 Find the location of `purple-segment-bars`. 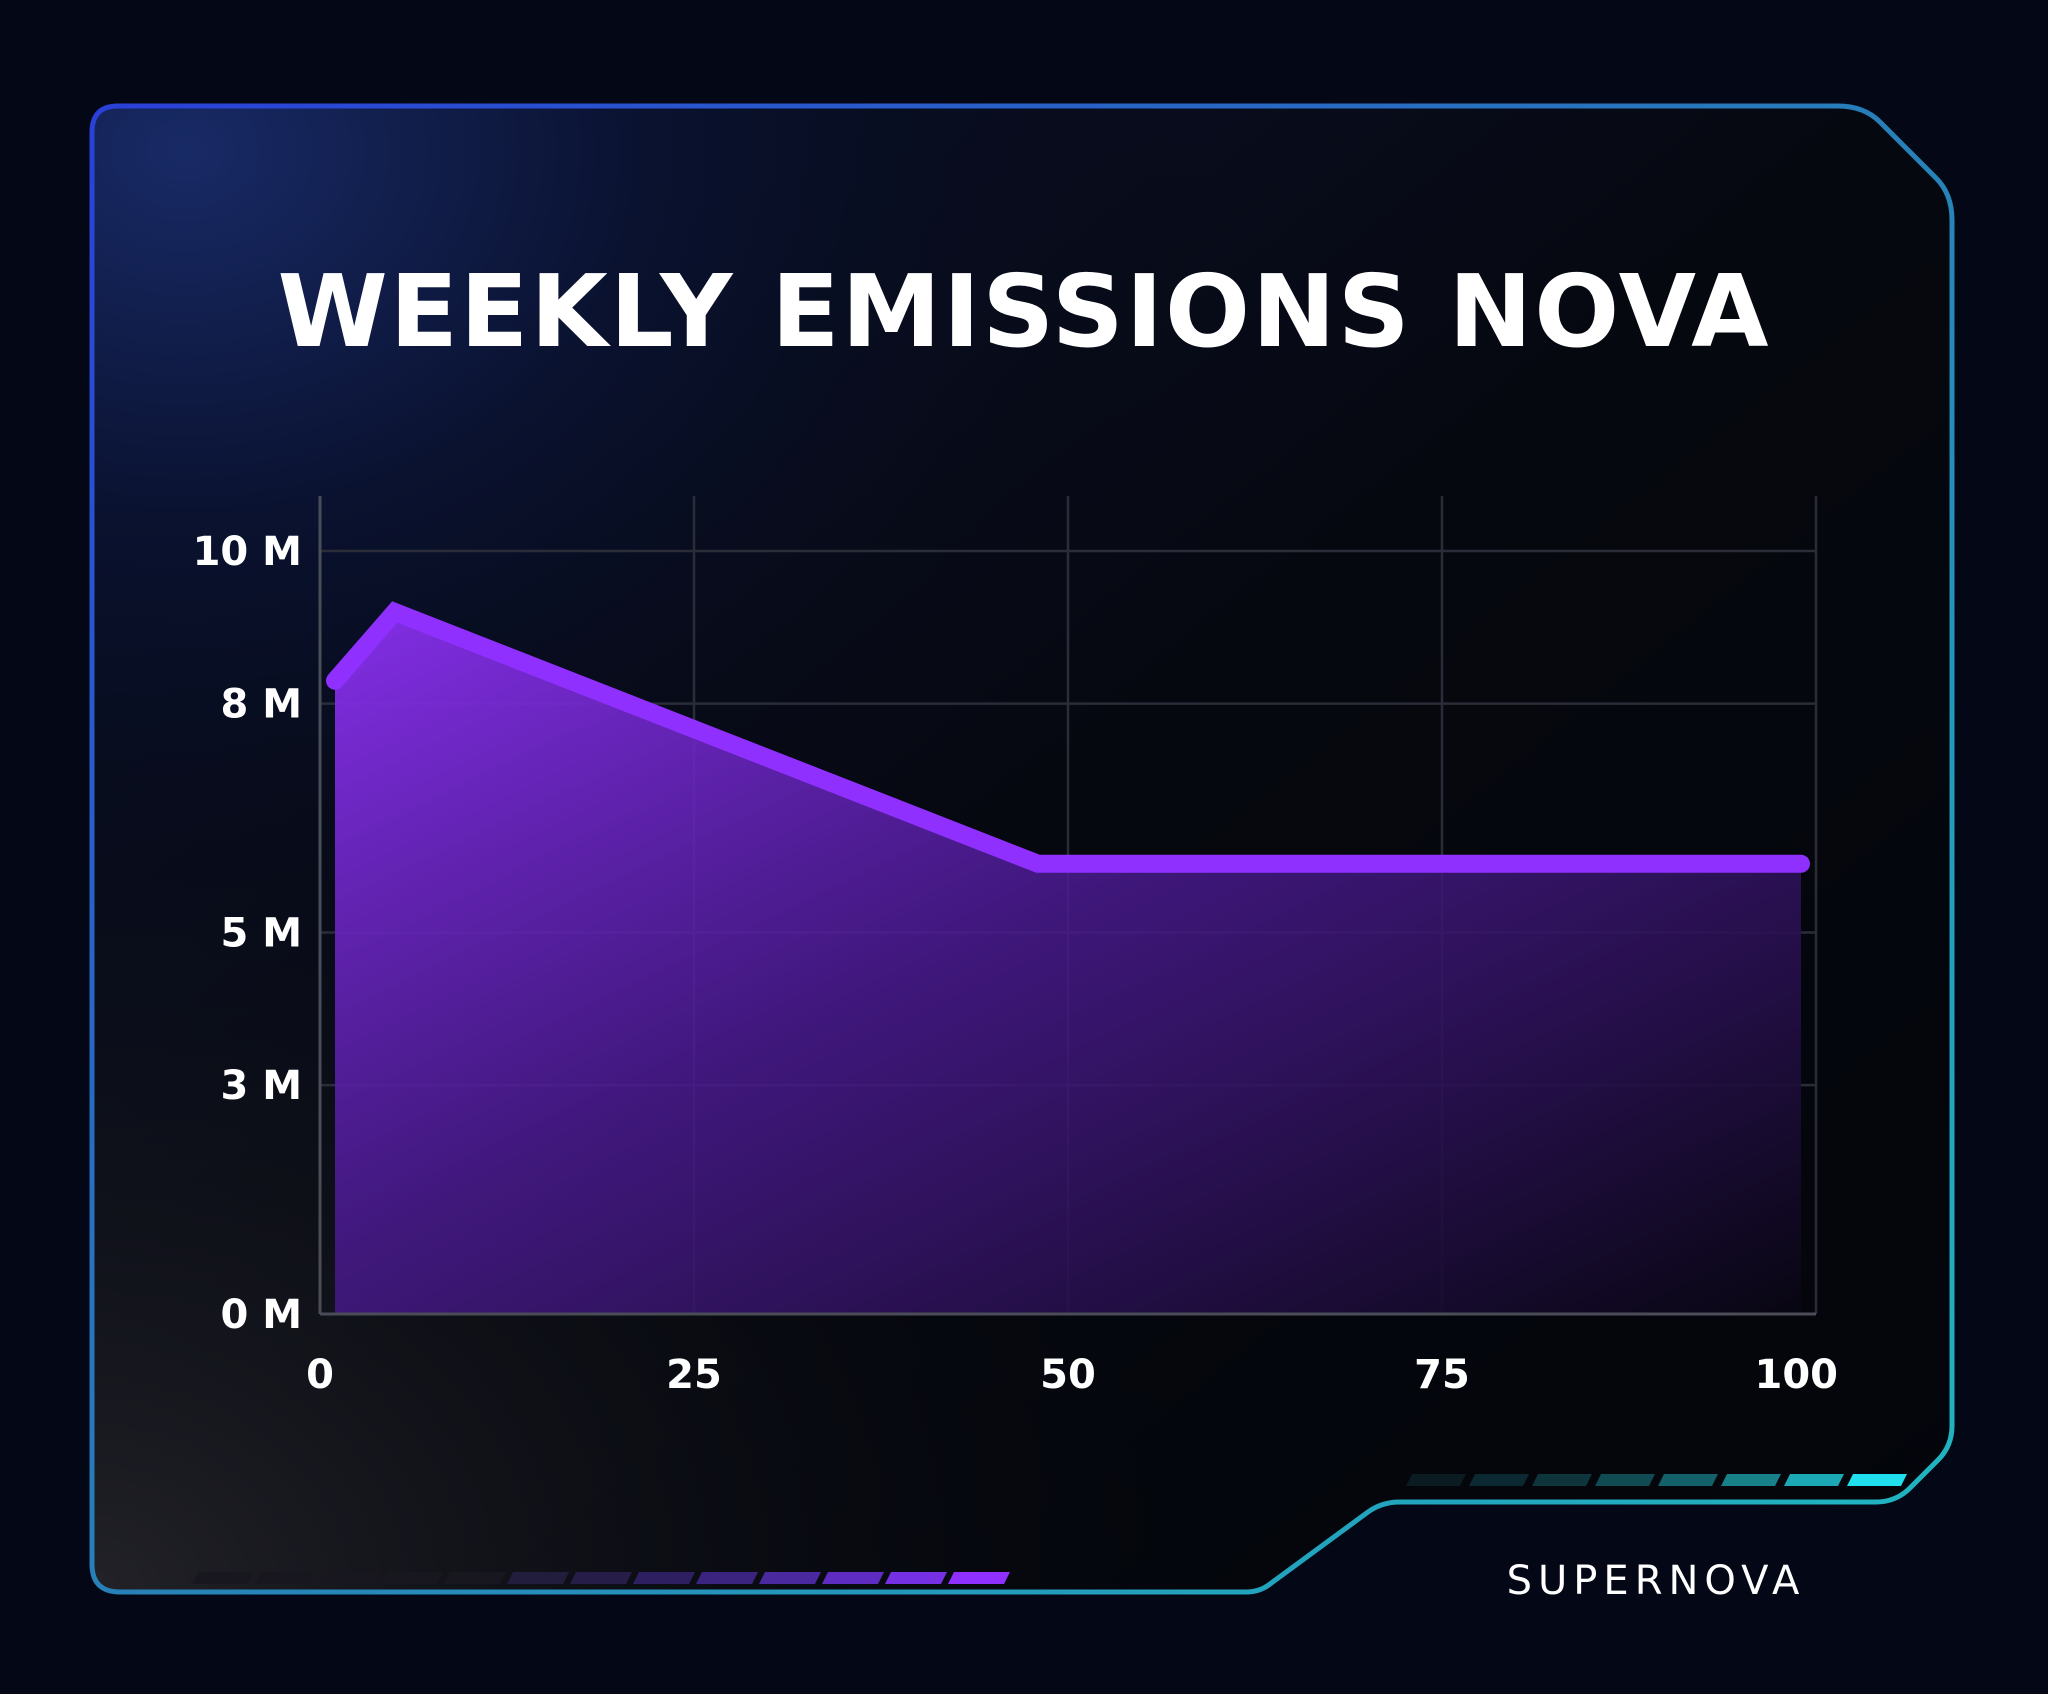

purple-segment-bars is located at coordinates (601, 1578).